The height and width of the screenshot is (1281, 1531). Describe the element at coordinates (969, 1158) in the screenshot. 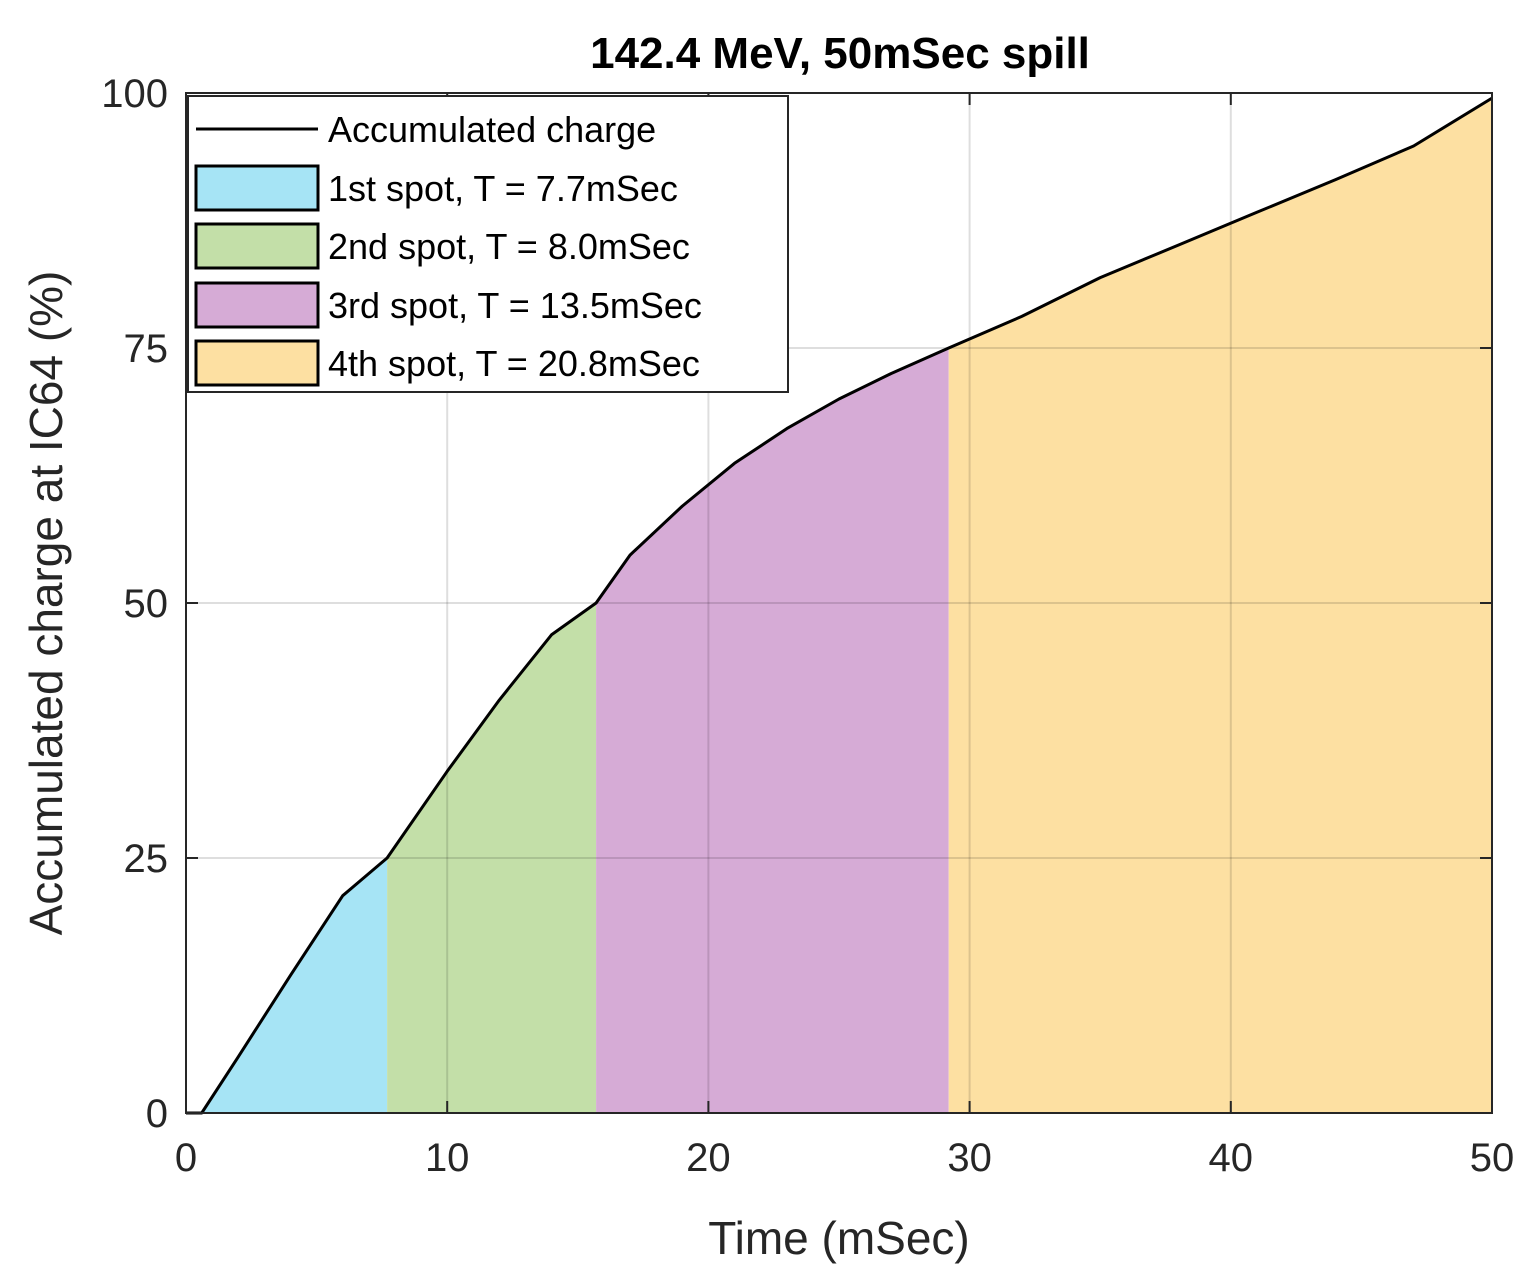

I see `x-tick-label: 30` at that location.